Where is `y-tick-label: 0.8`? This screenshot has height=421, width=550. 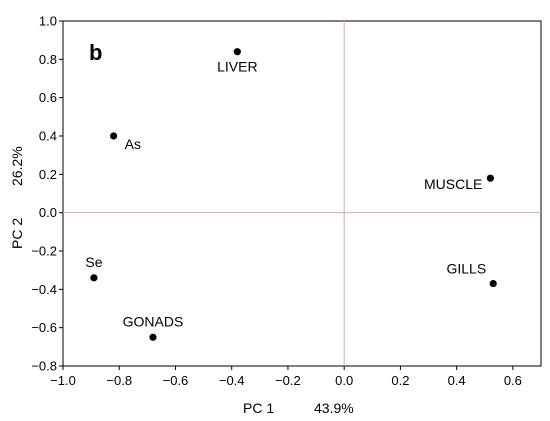 y-tick-label: 0.8 is located at coordinates (48, 59).